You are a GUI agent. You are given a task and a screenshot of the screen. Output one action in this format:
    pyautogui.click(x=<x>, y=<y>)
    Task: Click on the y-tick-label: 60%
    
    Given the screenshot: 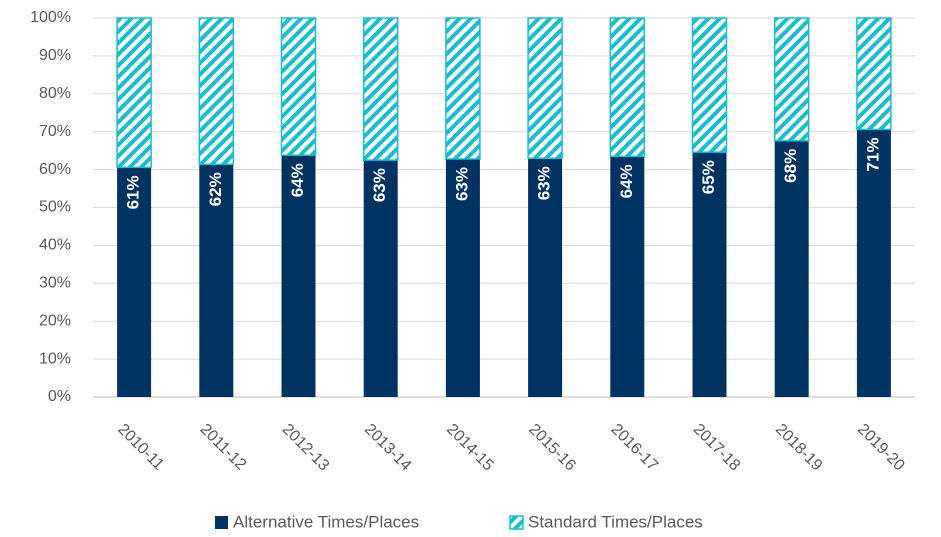 What is the action you would take?
    pyautogui.click(x=55, y=169)
    